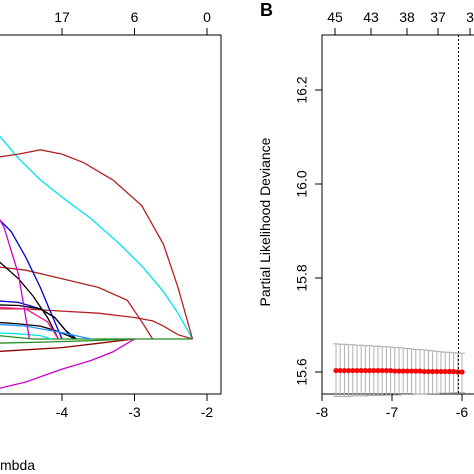  What do you see at coordinates (207, 17) in the screenshot?
I see `panel-a-top-tick-label: 0` at bounding box center [207, 17].